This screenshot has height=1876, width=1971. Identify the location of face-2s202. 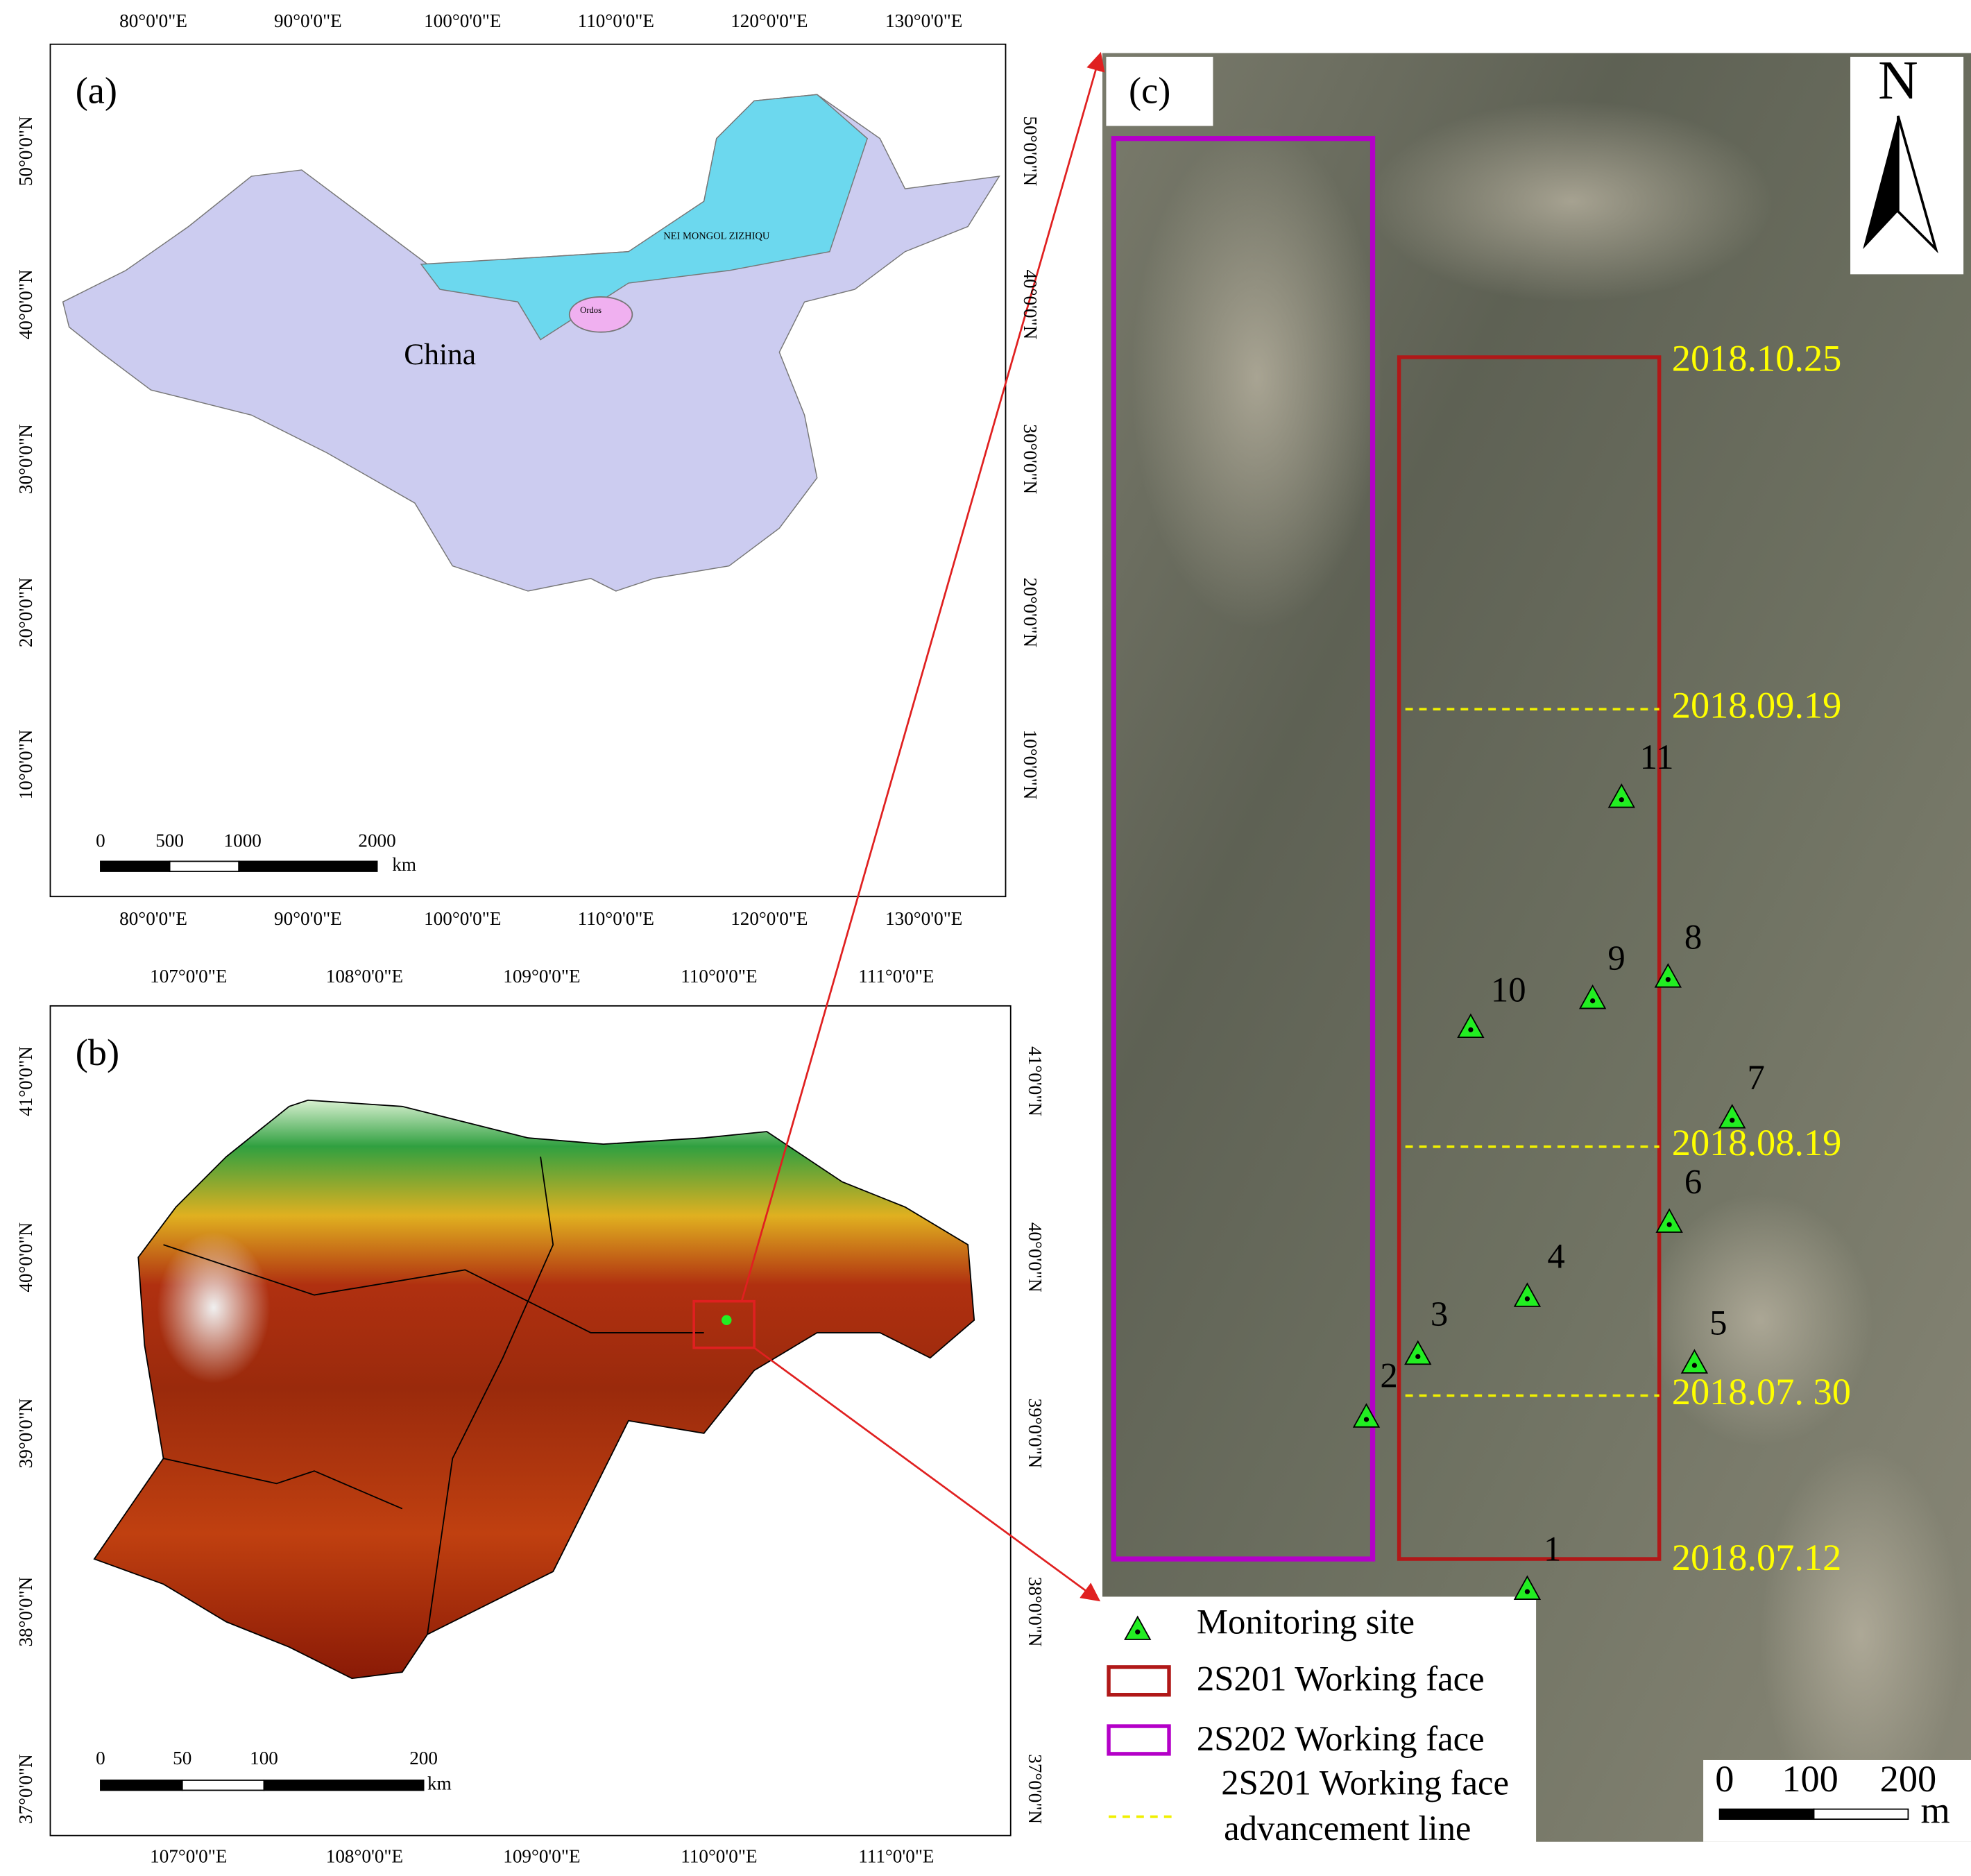
(1243, 849).